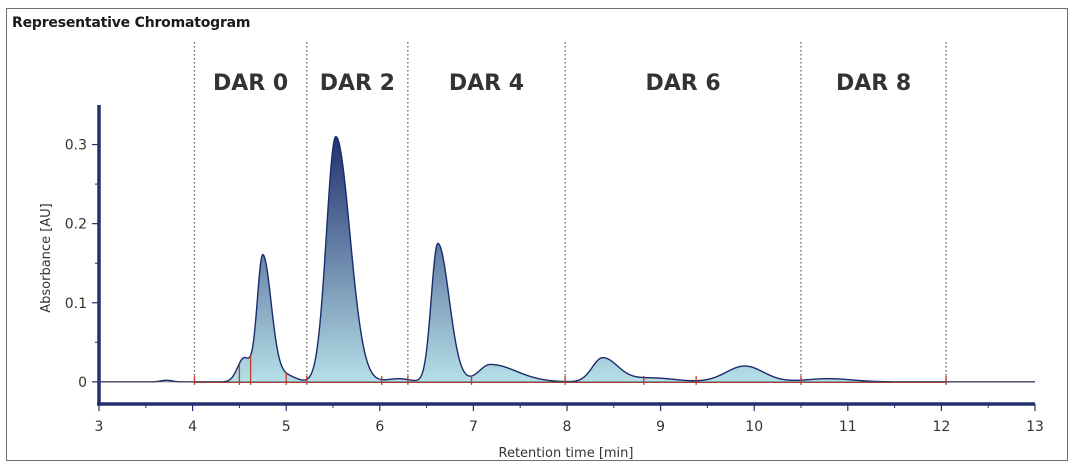 This screenshot has width=1074, height=467. Describe the element at coordinates (82, 383) in the screenshot. I see `y-tick-label: 0` at that location.